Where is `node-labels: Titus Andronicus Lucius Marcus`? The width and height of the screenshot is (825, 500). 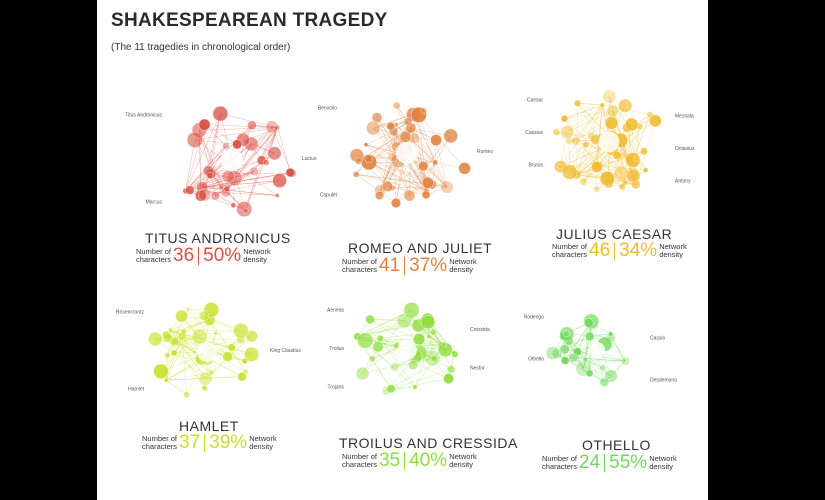 node-labels: Titus Andronicus Lucius Marcus is located at coordinates (221, 159).